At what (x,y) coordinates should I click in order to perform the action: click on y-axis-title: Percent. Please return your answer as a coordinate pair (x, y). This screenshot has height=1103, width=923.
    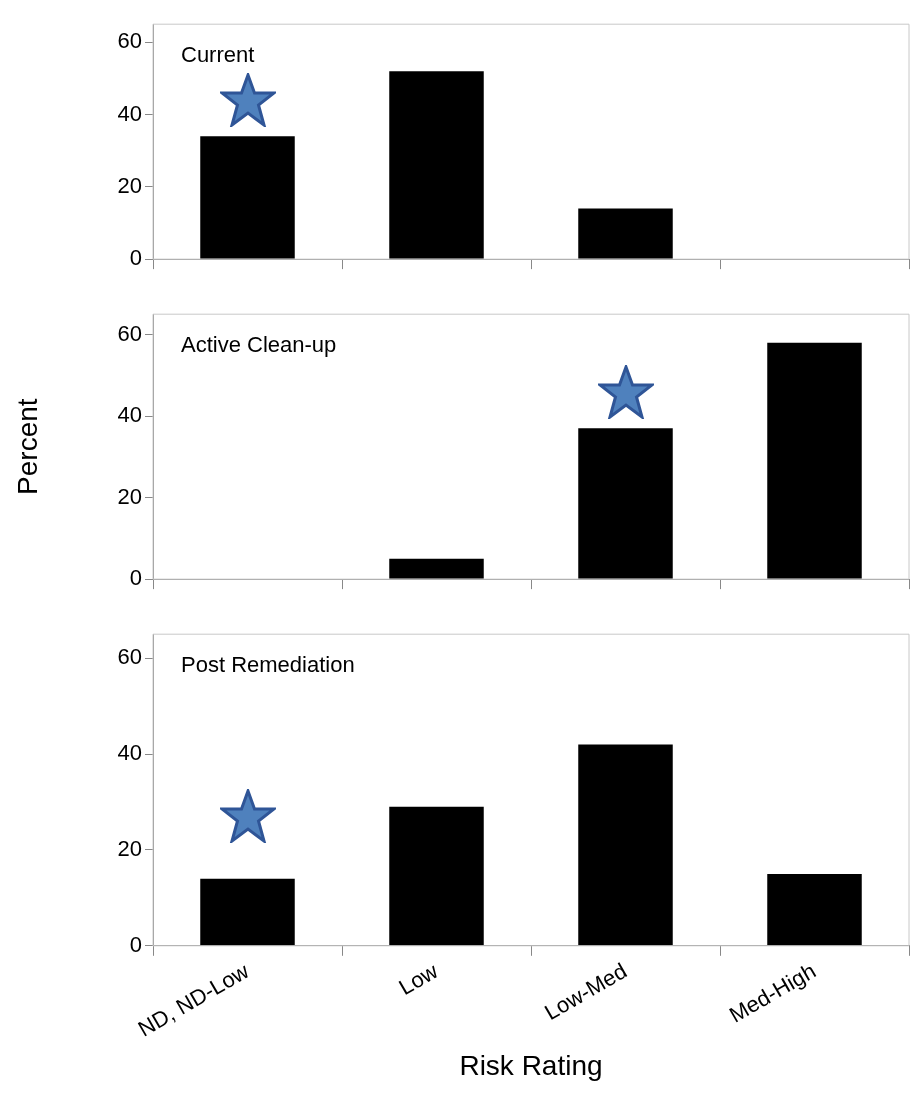
    Looking at the image, I should click on (27, 446).